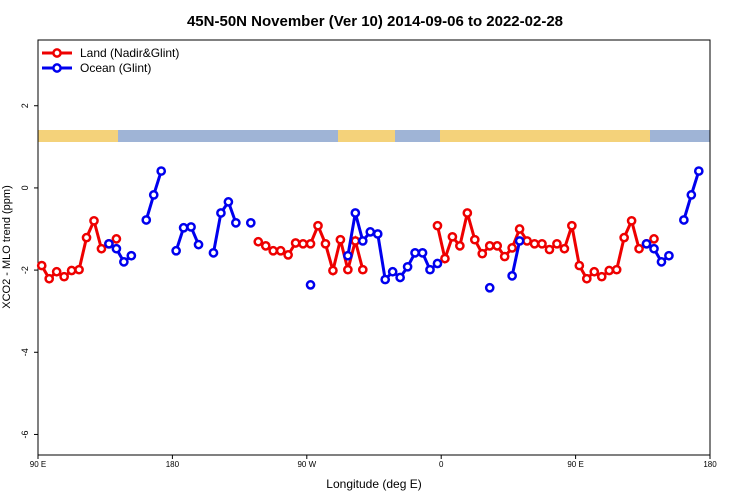 This screenshot has height=500, width=750. I want to click on legend-label: Land (Nadir&Glint), so click(129, 53).